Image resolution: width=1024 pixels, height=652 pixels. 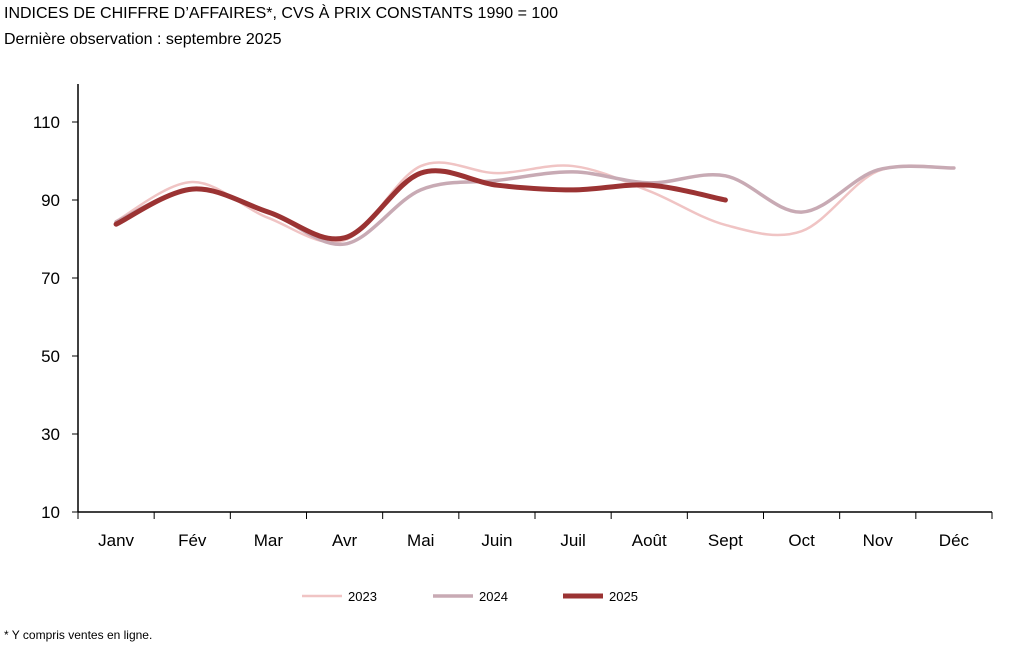 What do you see at coordinates (801, 540) in the screenshot?
I see `x-tick-label: Oct` at bounding box center [801, 540].